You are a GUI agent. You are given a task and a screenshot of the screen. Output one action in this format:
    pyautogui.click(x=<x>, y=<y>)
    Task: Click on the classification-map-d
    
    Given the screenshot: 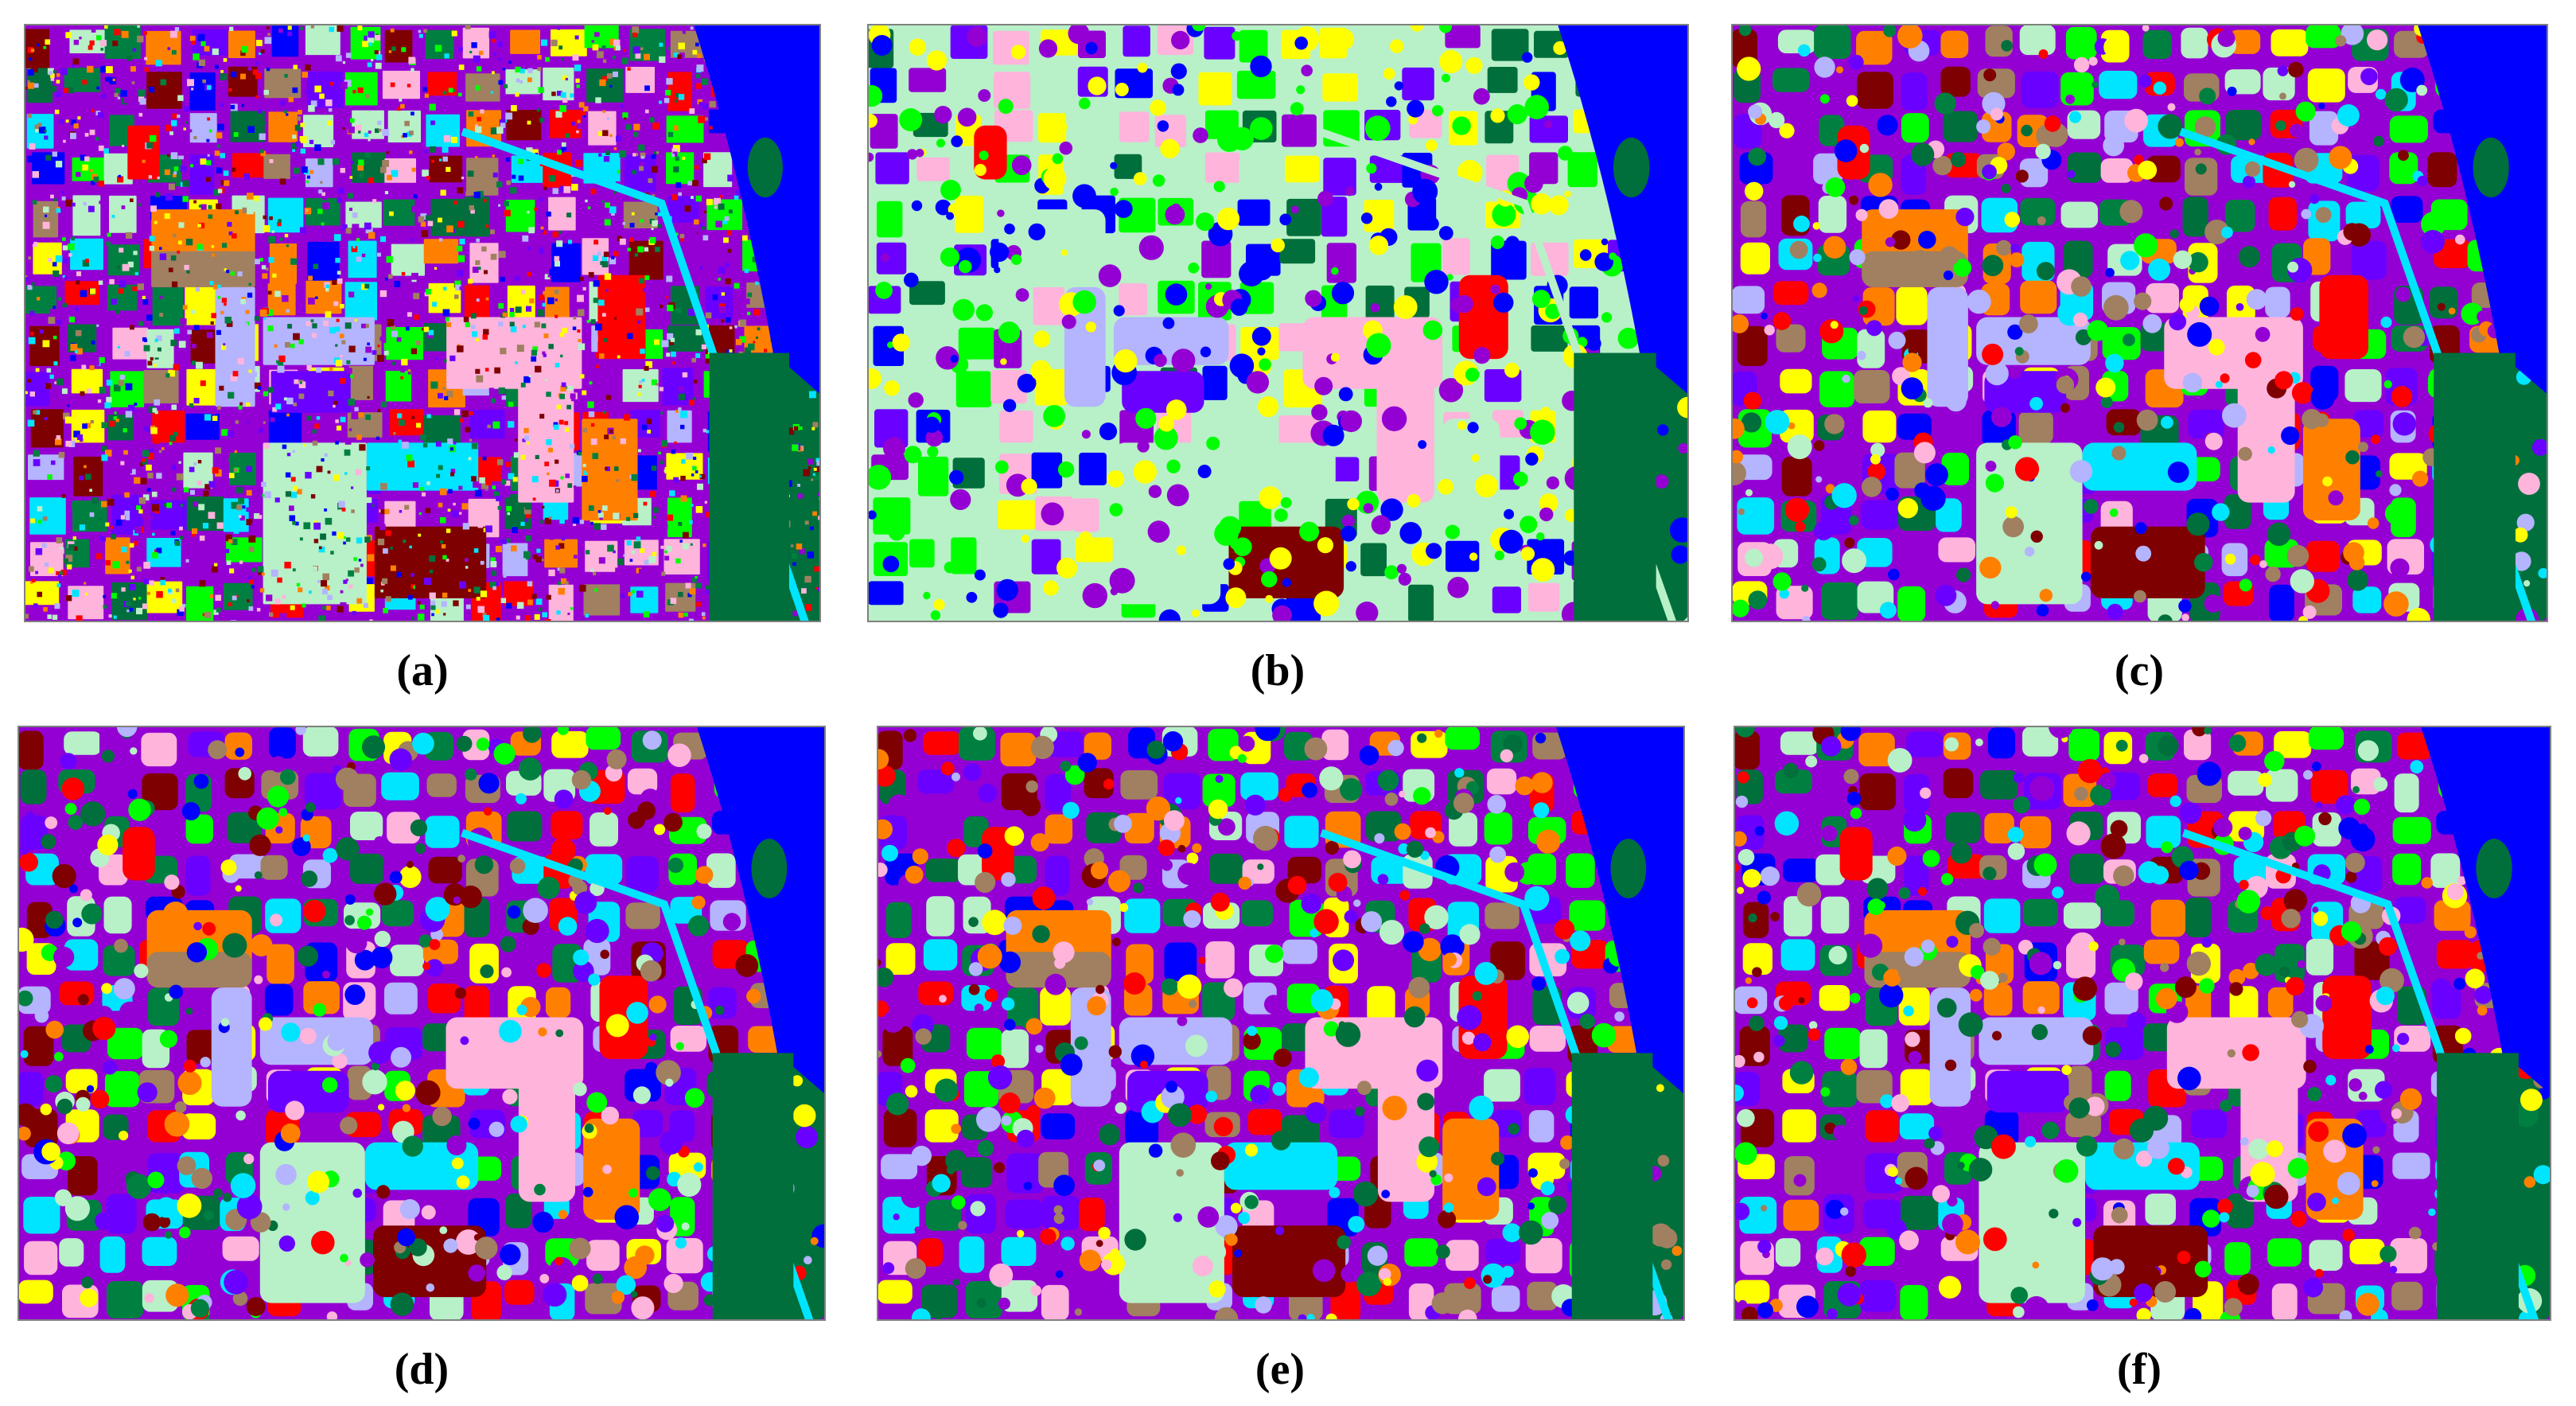 What is the action you would take?
    pyautogui.click(x=422, y=1023)
    